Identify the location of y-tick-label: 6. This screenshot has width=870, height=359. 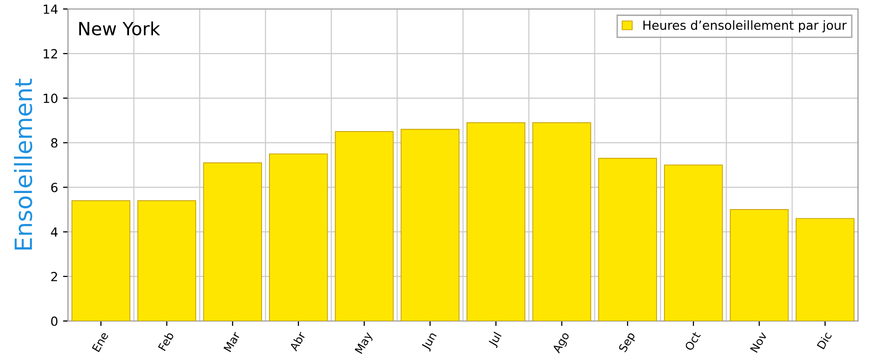
(54, 187).